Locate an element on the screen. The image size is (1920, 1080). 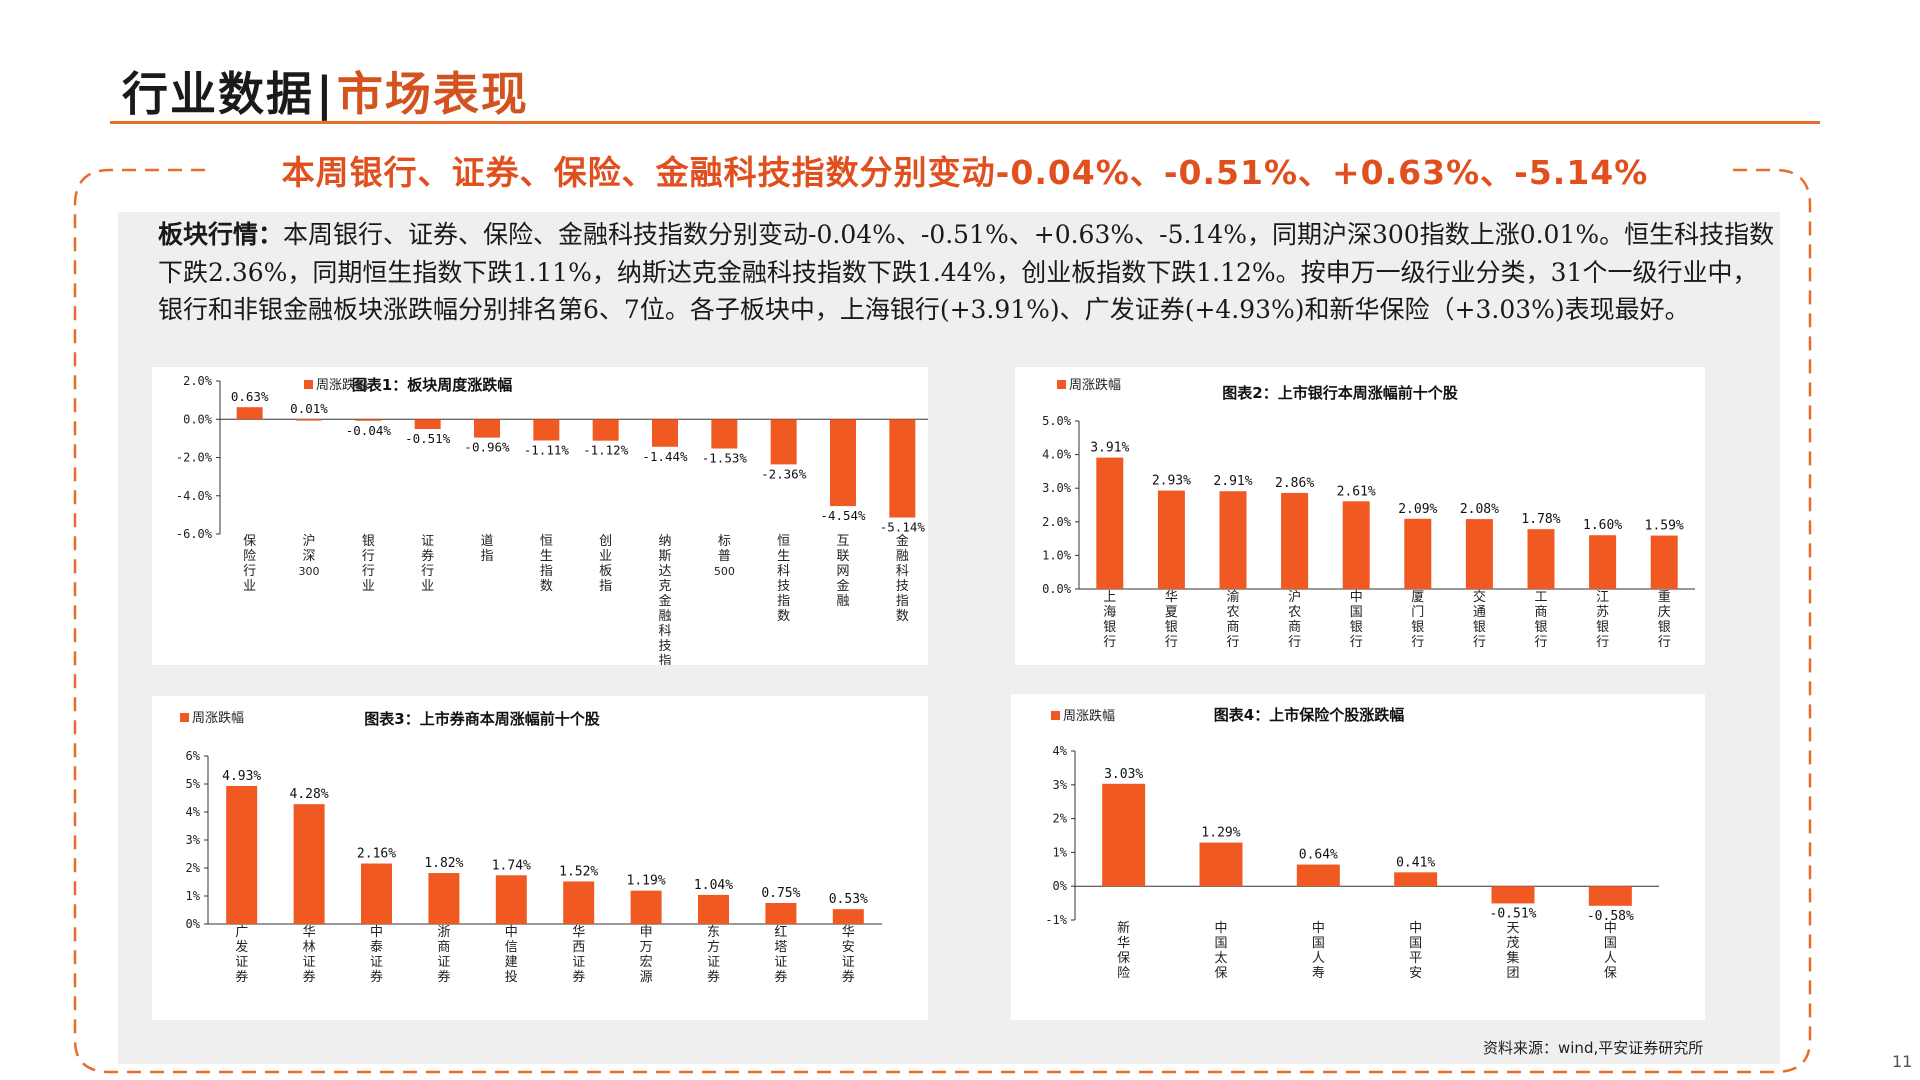
chart4-category-label: 新华保险 is located at coordinates (1123, 950).